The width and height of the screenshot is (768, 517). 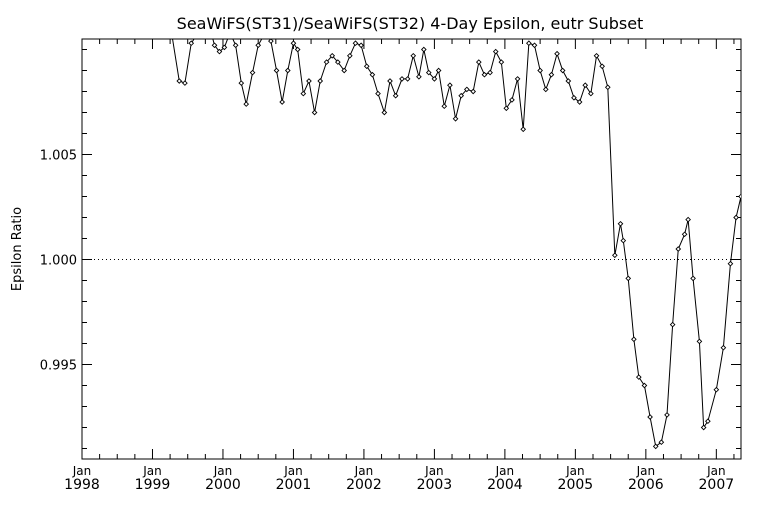 What do you see at coordinates (153, 485) in the screenshot?
I see `x-tick-year: 1999` at bounding box center [153, 485].